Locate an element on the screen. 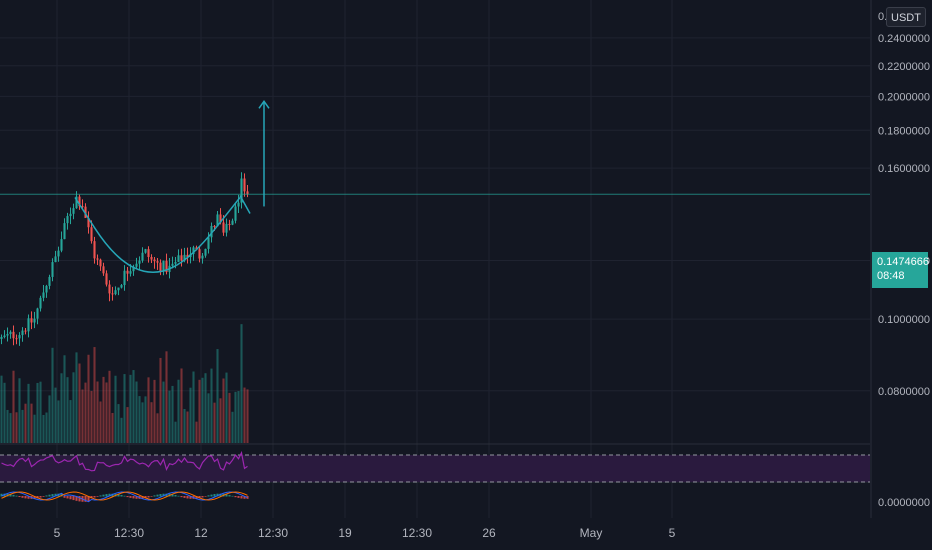 The image size is (932, 550). currency-label: USDT is located at coordinates (906, 18).